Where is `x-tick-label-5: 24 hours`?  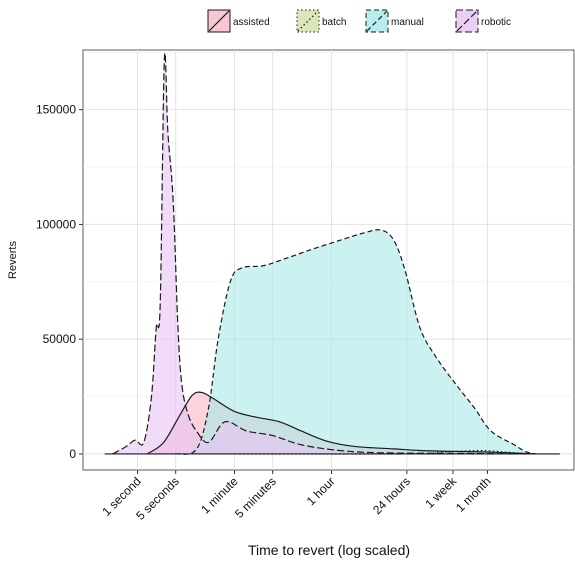
x-tick-label-5: 24 hours is located at coordinates (391, 495).